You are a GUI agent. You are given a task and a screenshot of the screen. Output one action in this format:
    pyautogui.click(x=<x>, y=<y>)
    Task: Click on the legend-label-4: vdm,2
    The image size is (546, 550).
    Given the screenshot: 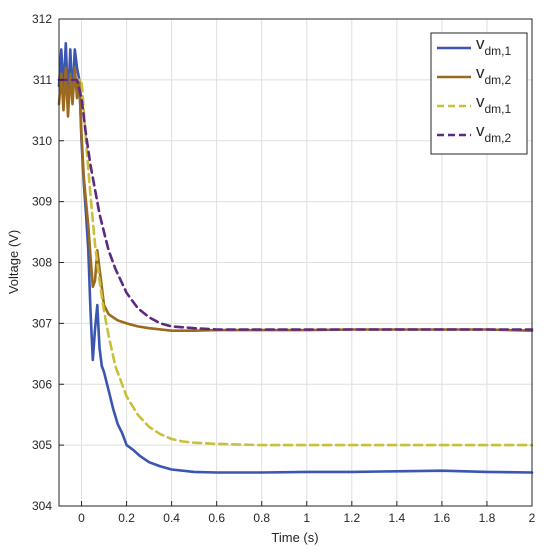 What is the action you would take?
    pyautogui.click(x=494, y=133)
    